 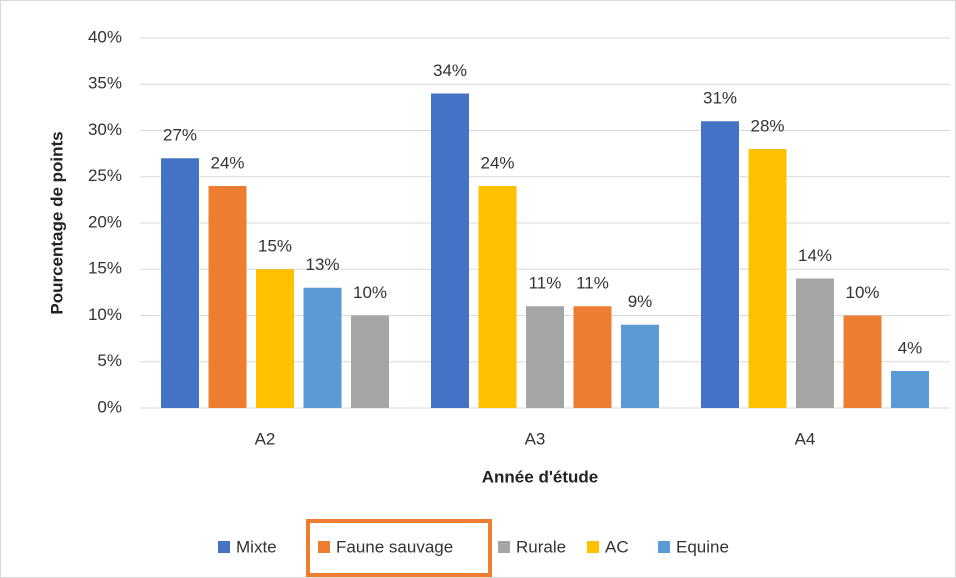 I want to click on x-tick-label: A4, so click(x=805, y=438).